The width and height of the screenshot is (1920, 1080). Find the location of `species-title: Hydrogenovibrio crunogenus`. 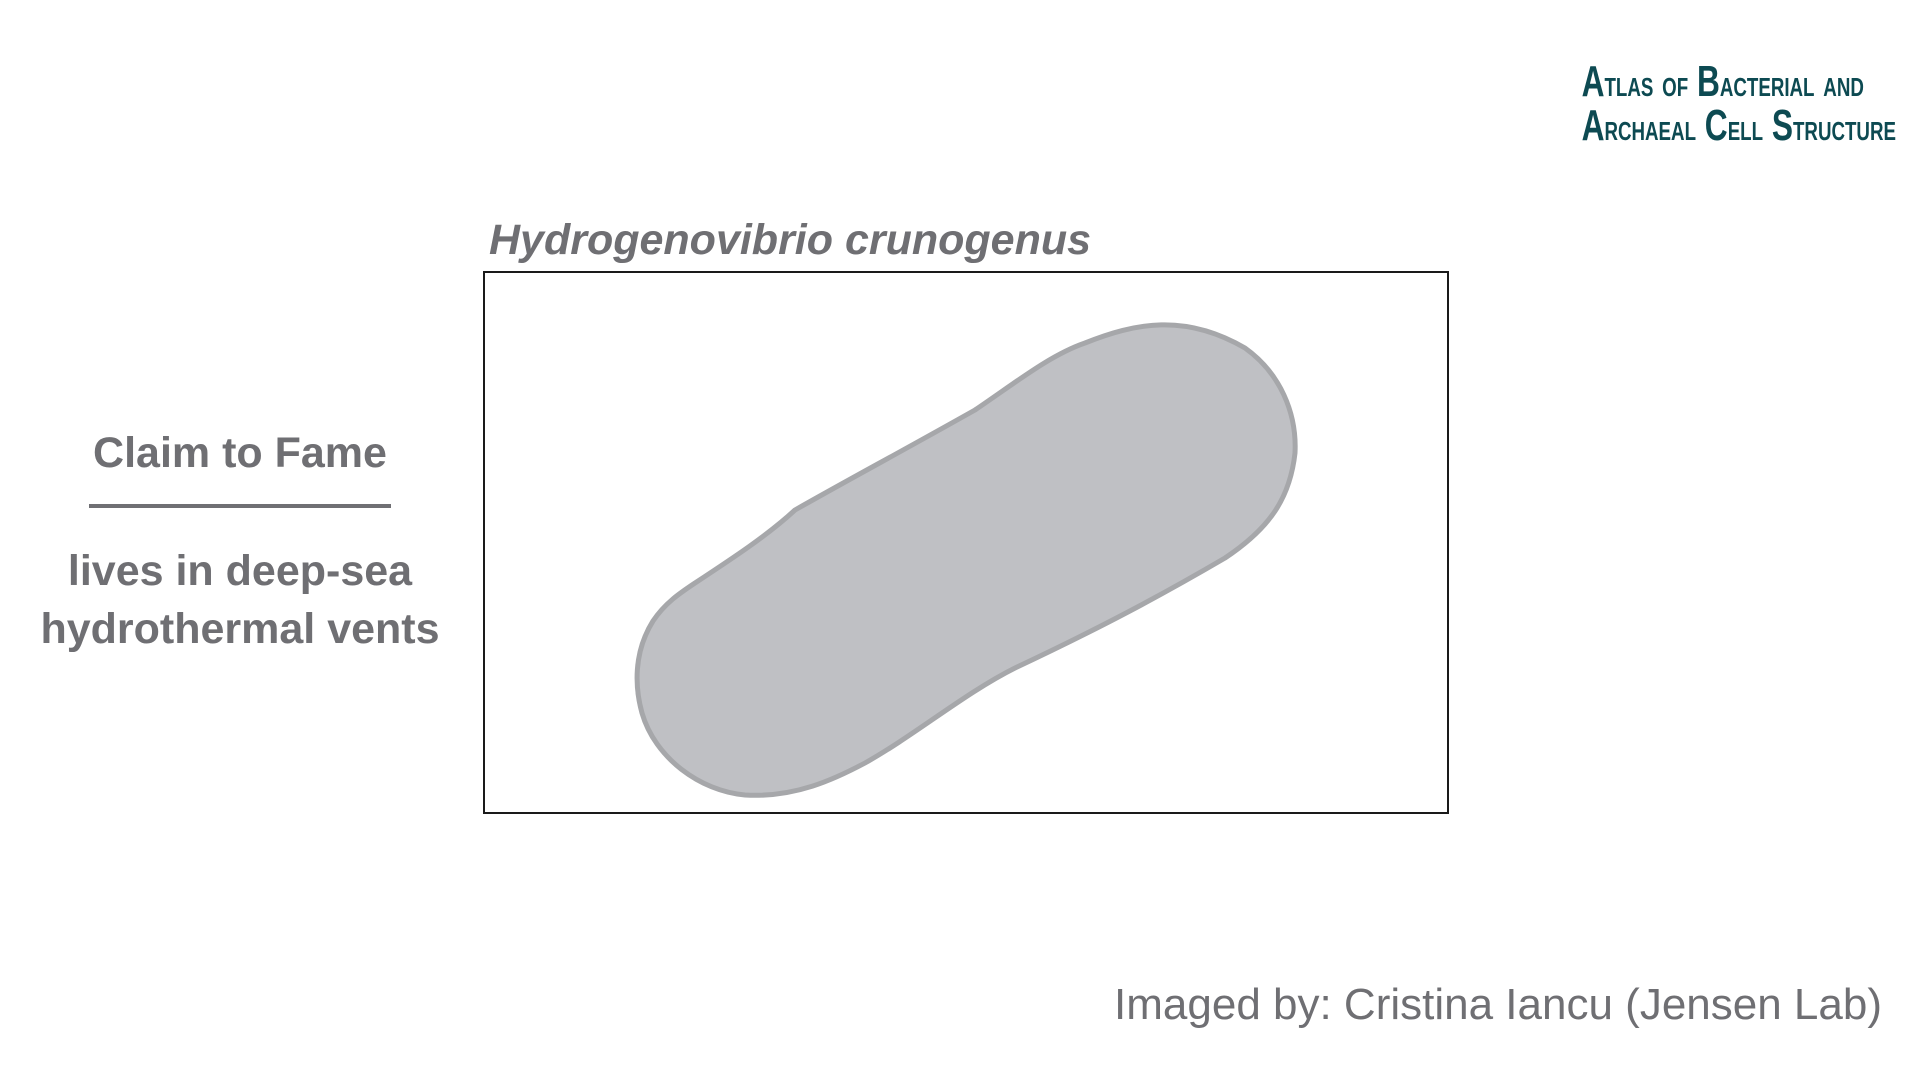

species-title: Hydrogenovibrio crunogenus is located at coordinates (790, 240).